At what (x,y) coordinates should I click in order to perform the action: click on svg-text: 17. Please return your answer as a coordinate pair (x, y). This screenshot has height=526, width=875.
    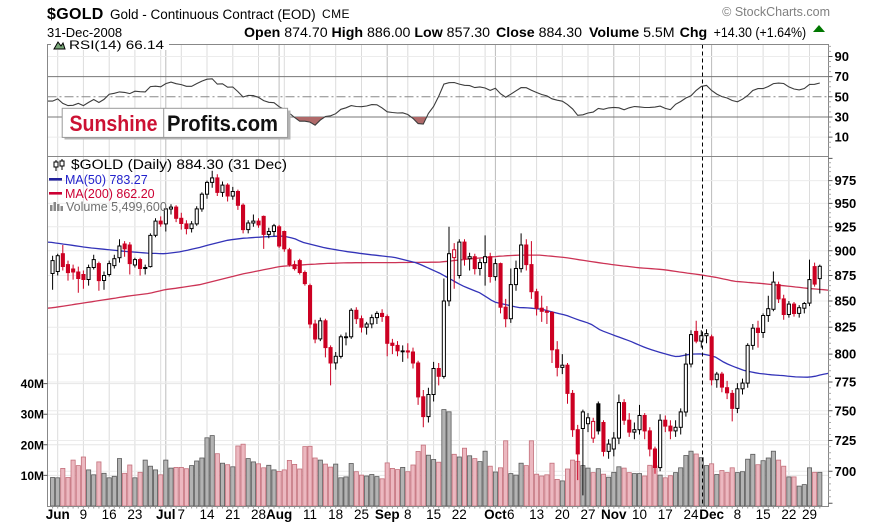
    Looking at the image, I should click on (665, 514).